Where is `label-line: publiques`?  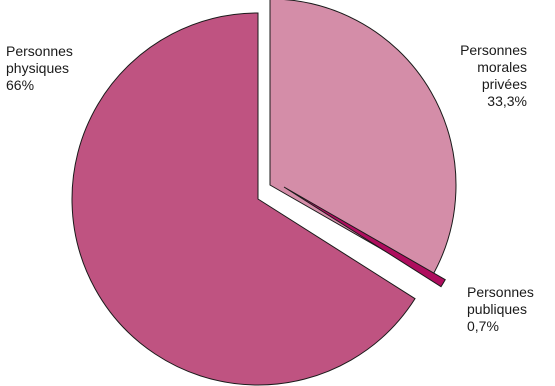
label-line: publiques is located at coordinates (497, 309).